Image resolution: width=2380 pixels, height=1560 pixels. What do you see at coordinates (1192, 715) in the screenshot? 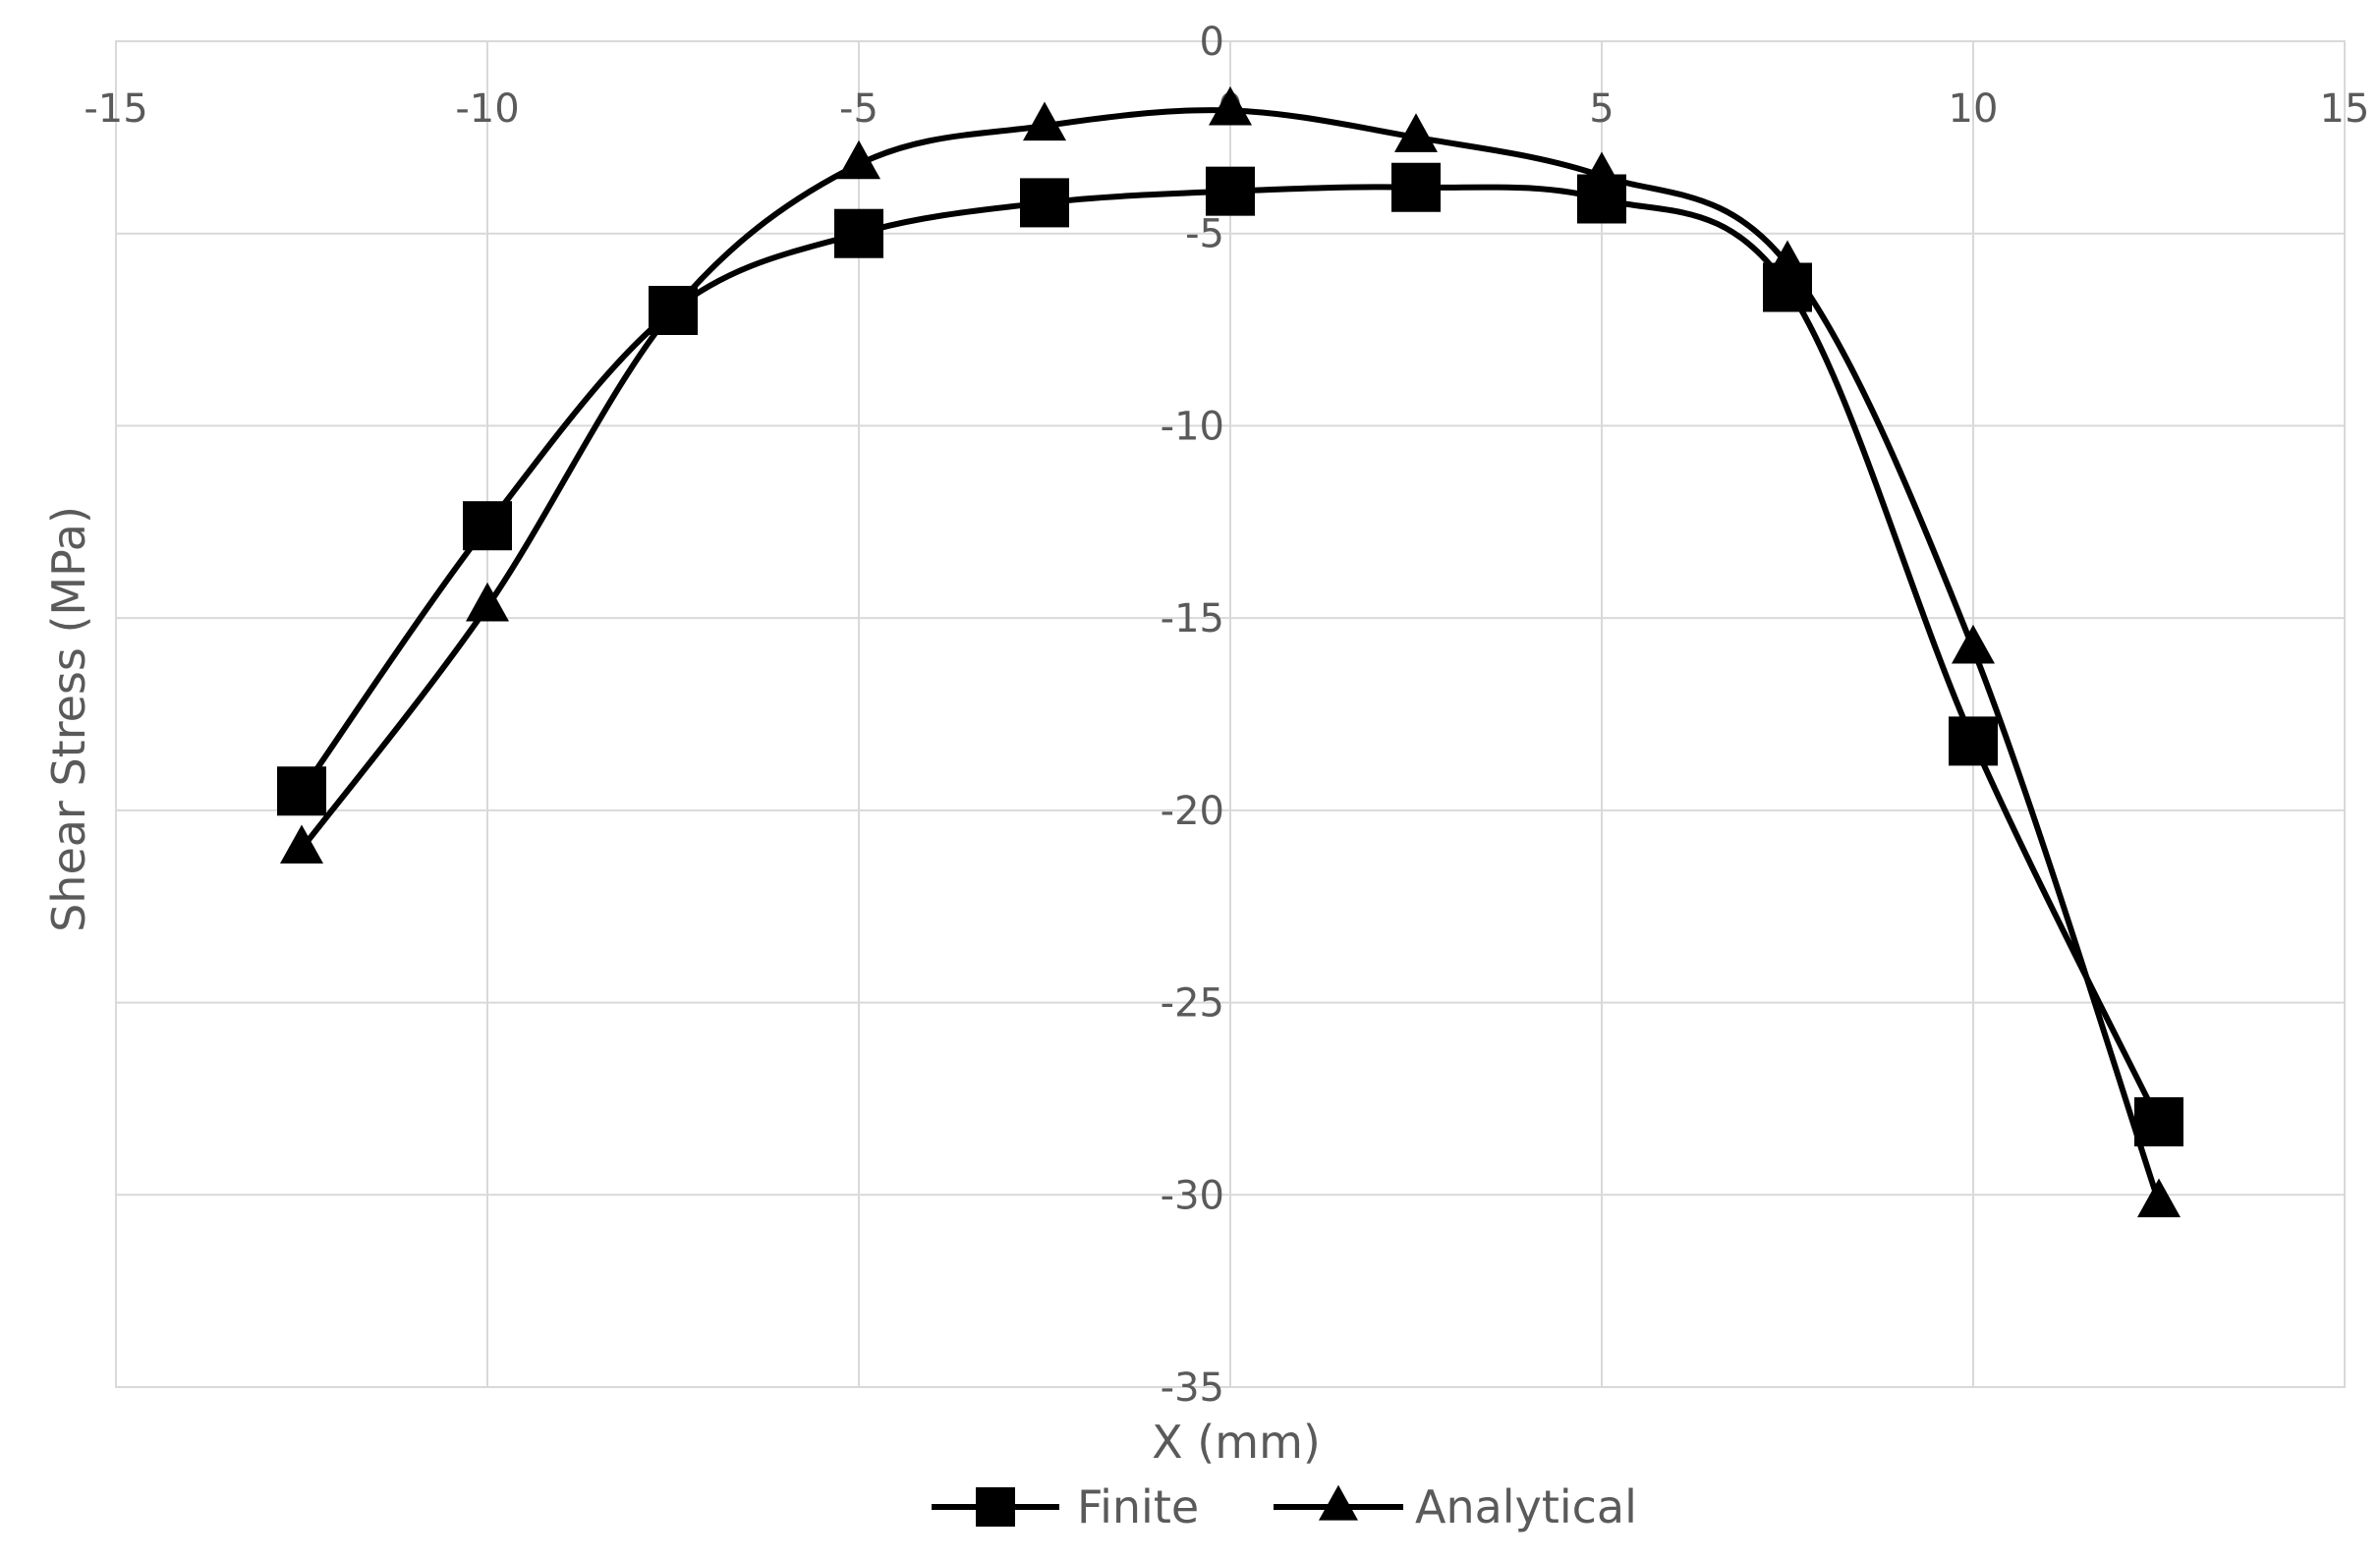
I see `y-tick-labels: 0 -5 -10 -15 -20 -25 -30 -35` at bounding box center [1192, 715].